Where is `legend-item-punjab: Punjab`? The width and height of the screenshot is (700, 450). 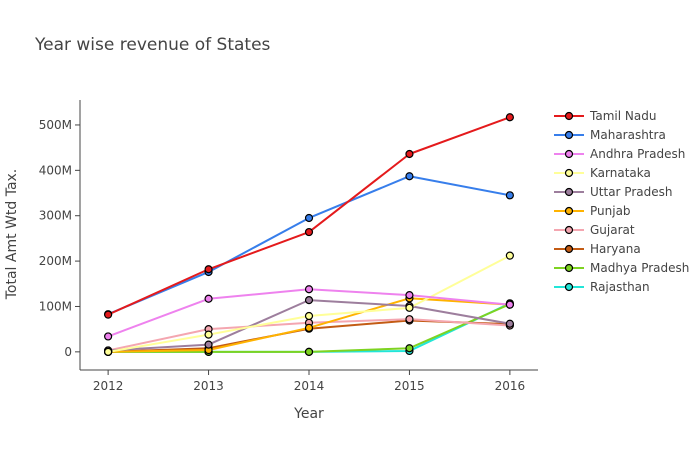 legend-item-punjab: Punjab is located at coordinates (592, 211).